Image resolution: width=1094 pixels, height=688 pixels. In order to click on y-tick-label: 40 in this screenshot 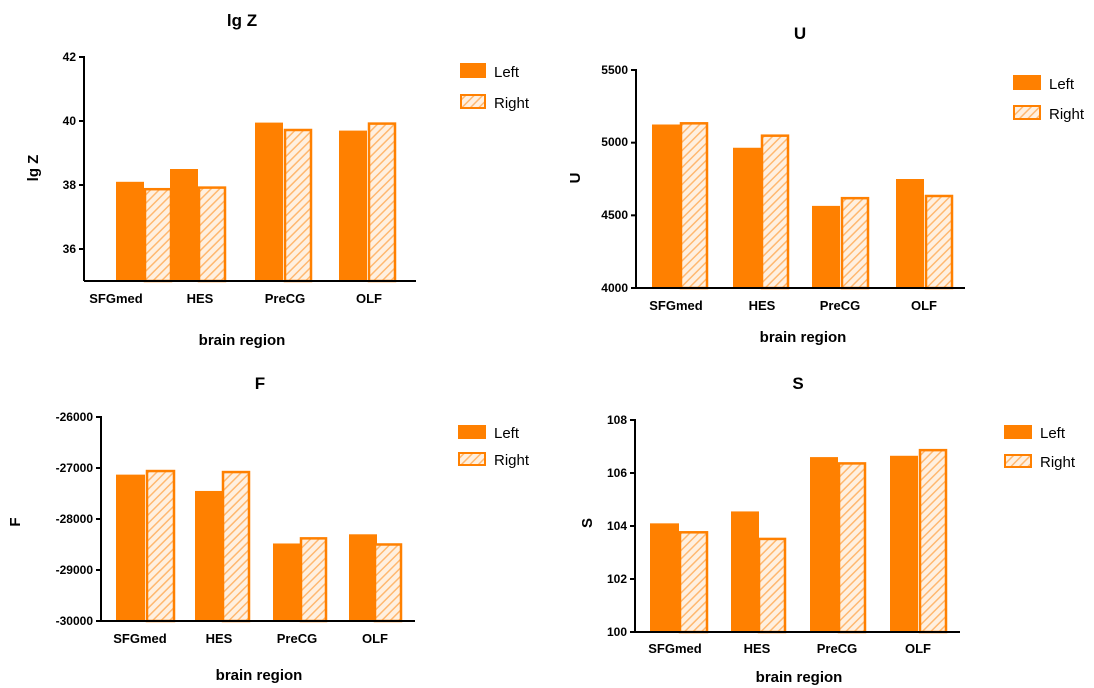, I will do `click(70, 121)`.